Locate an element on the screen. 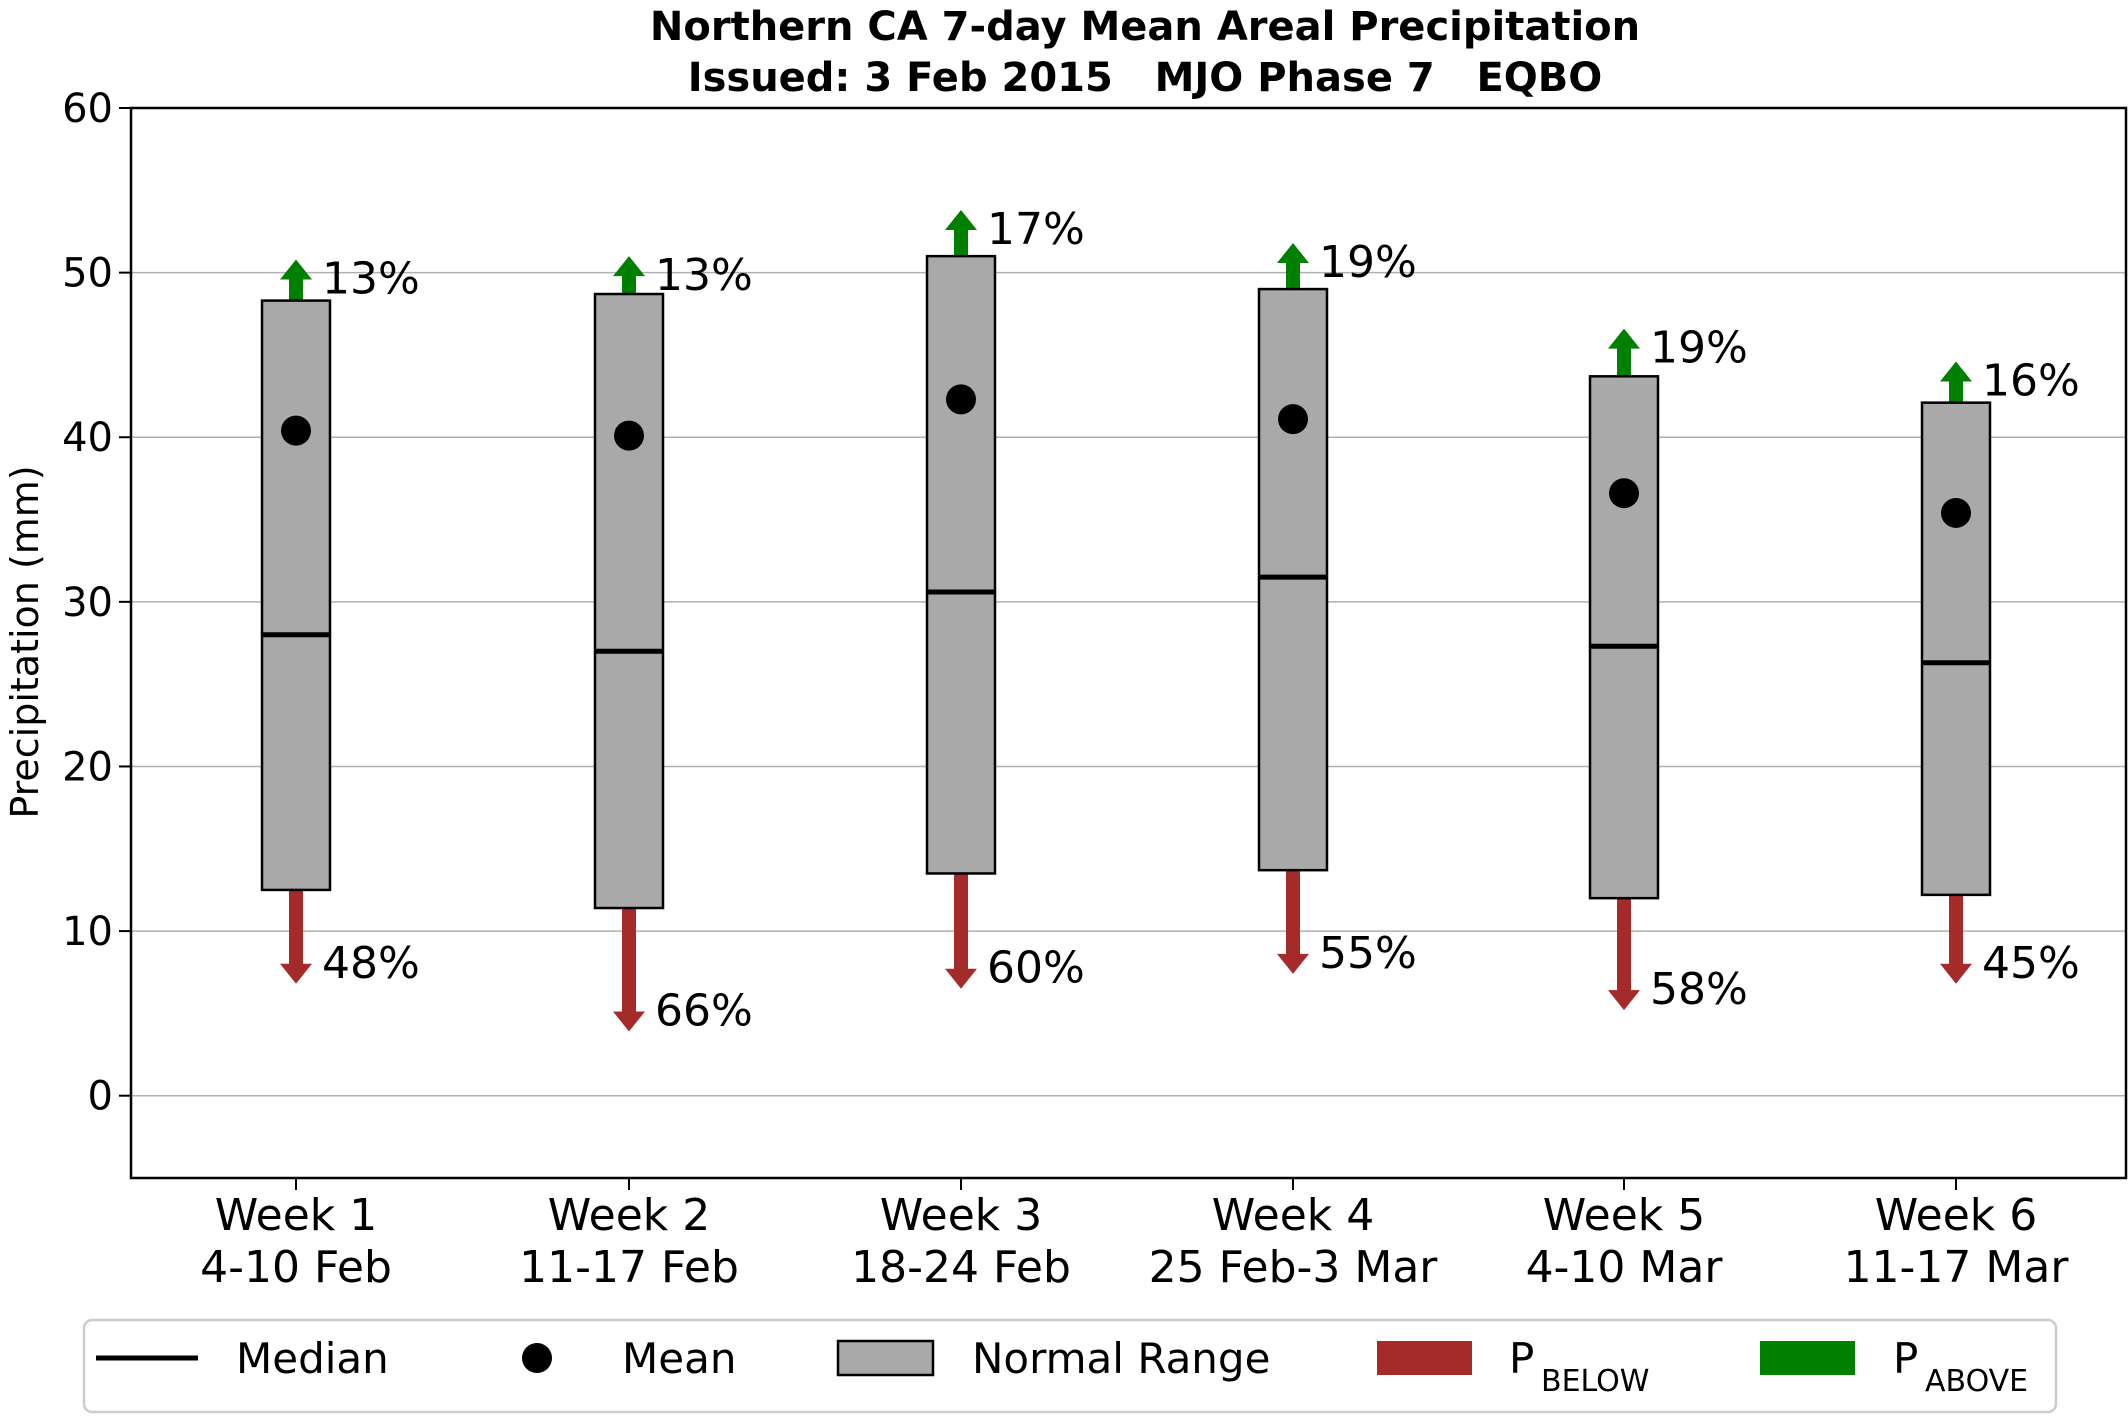 This screenshot has width=2128, height=1417. above-percent-label: 17% is located at coordinates (1036, 229).